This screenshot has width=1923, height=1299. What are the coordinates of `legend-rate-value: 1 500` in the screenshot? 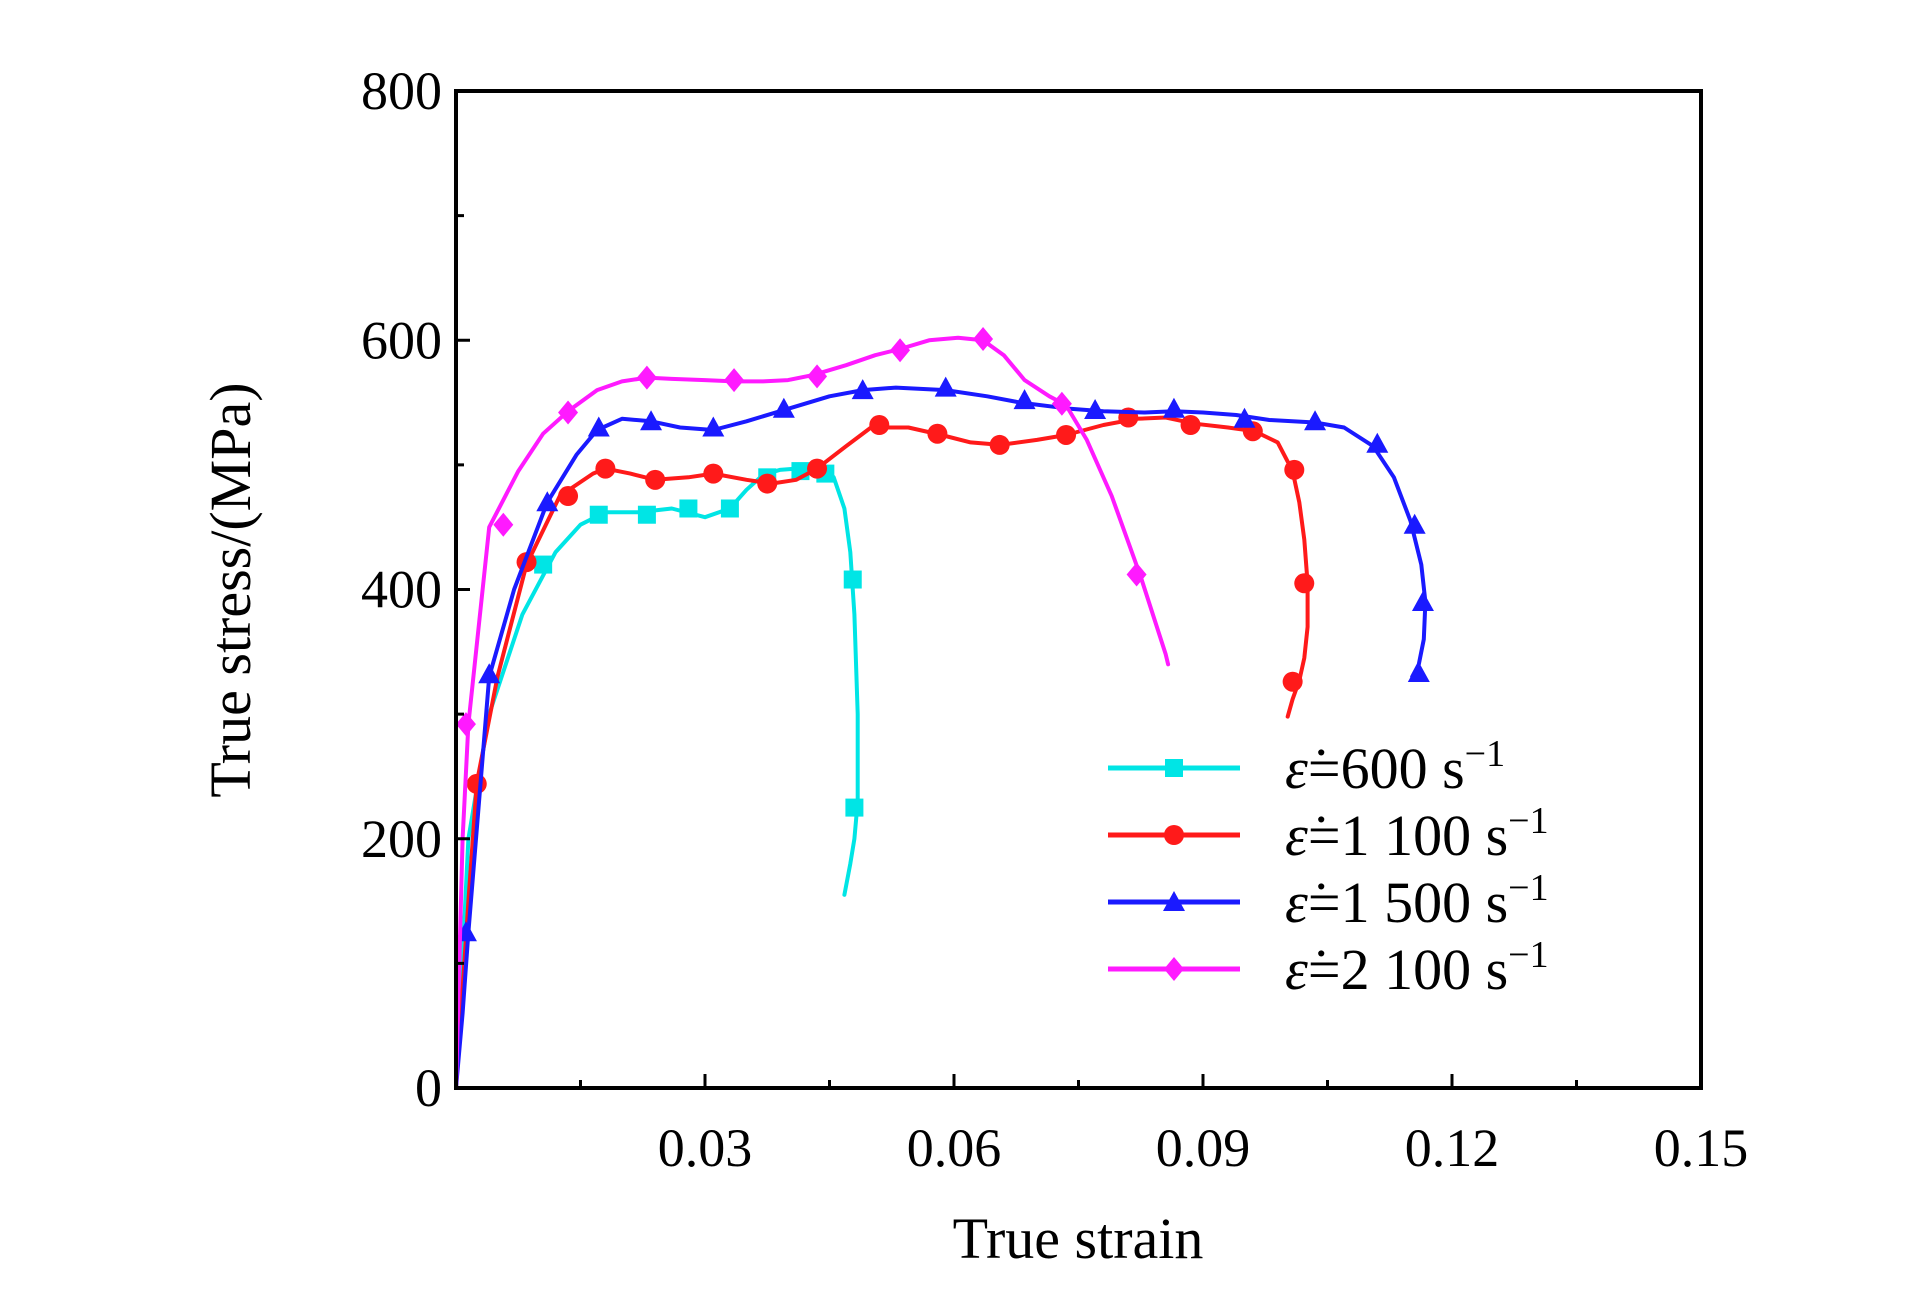 It's located at (1406, 902).